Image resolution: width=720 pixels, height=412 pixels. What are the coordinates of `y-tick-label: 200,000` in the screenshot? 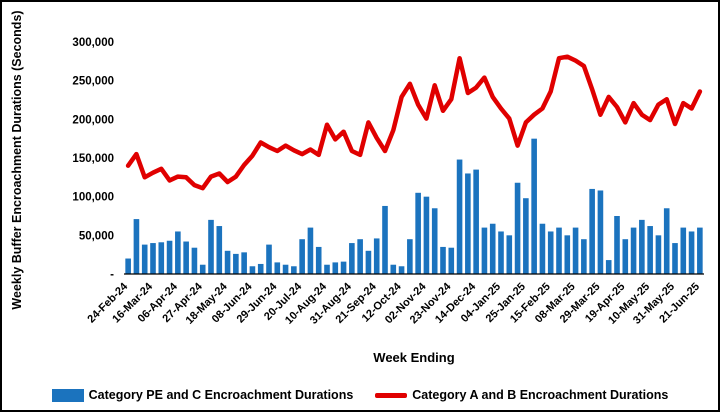 It's located at (93, 120).